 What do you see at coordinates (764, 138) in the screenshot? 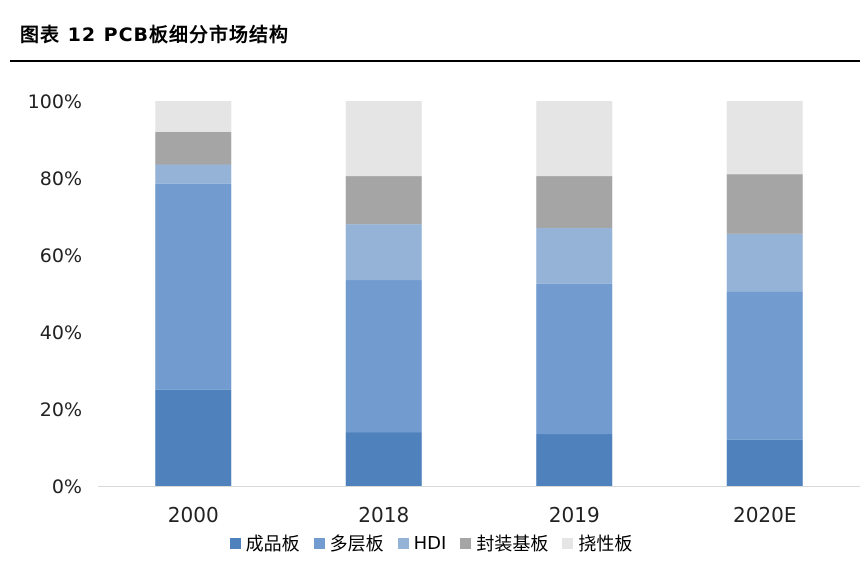
I see `bar-segment-5-2020E` at bounding box center [764, 138].